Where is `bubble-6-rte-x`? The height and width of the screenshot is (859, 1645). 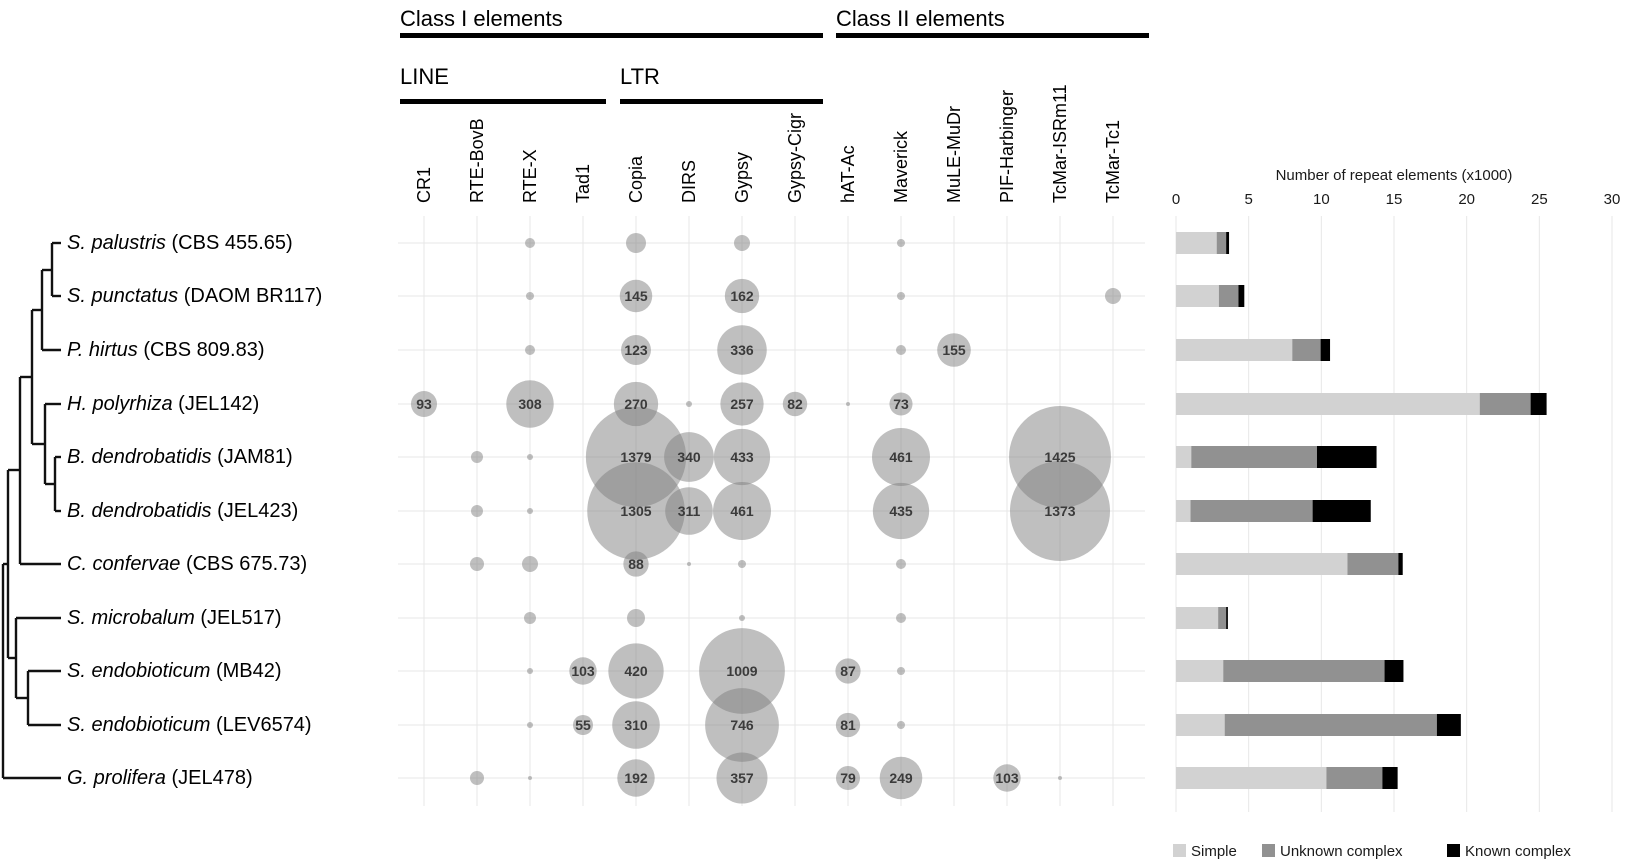
bubble-6-rte-x is located at coordinates (530, 564).